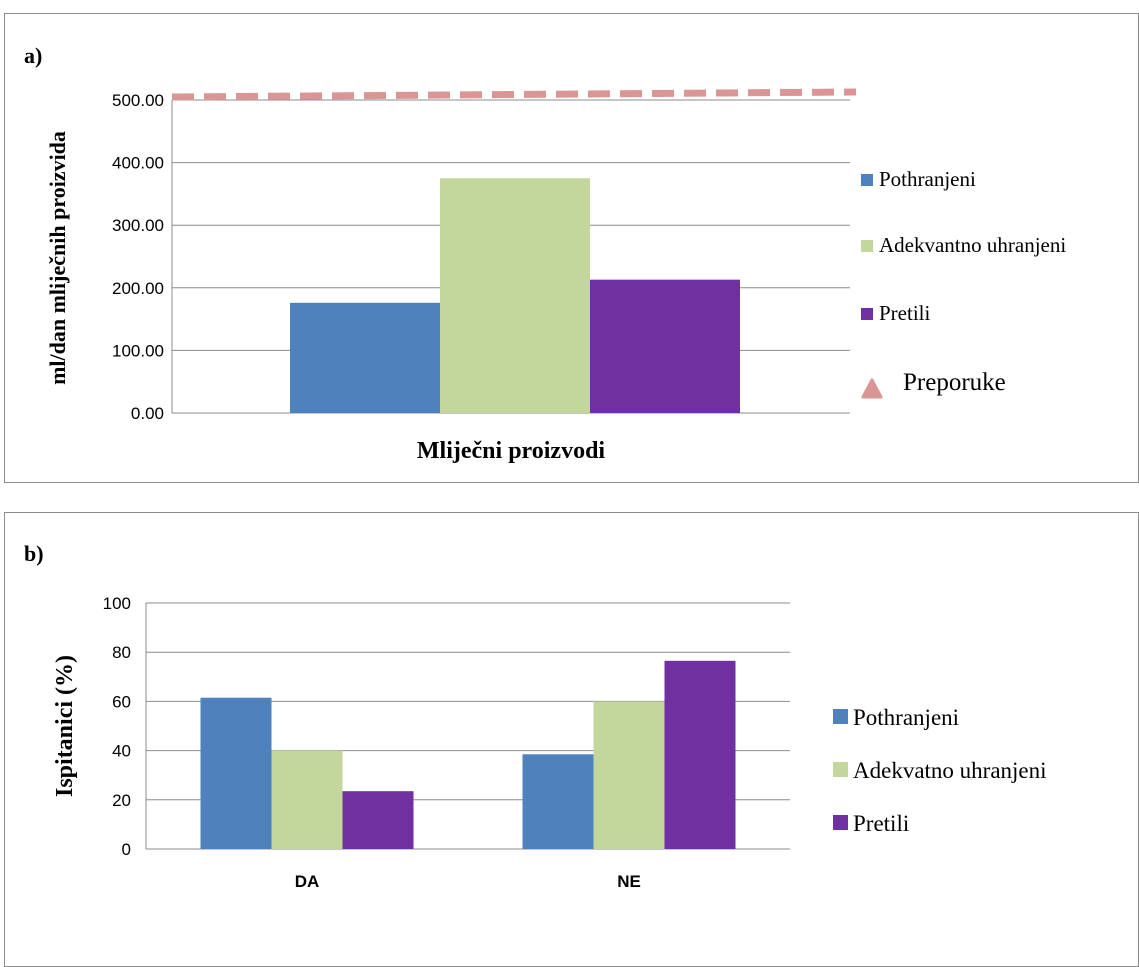 This screenshot has width=1139, height=967. Describe the element at coordinates (906, 717) in the screenshot. I see `legend-label-b-1: Pothranjeni` at that location.